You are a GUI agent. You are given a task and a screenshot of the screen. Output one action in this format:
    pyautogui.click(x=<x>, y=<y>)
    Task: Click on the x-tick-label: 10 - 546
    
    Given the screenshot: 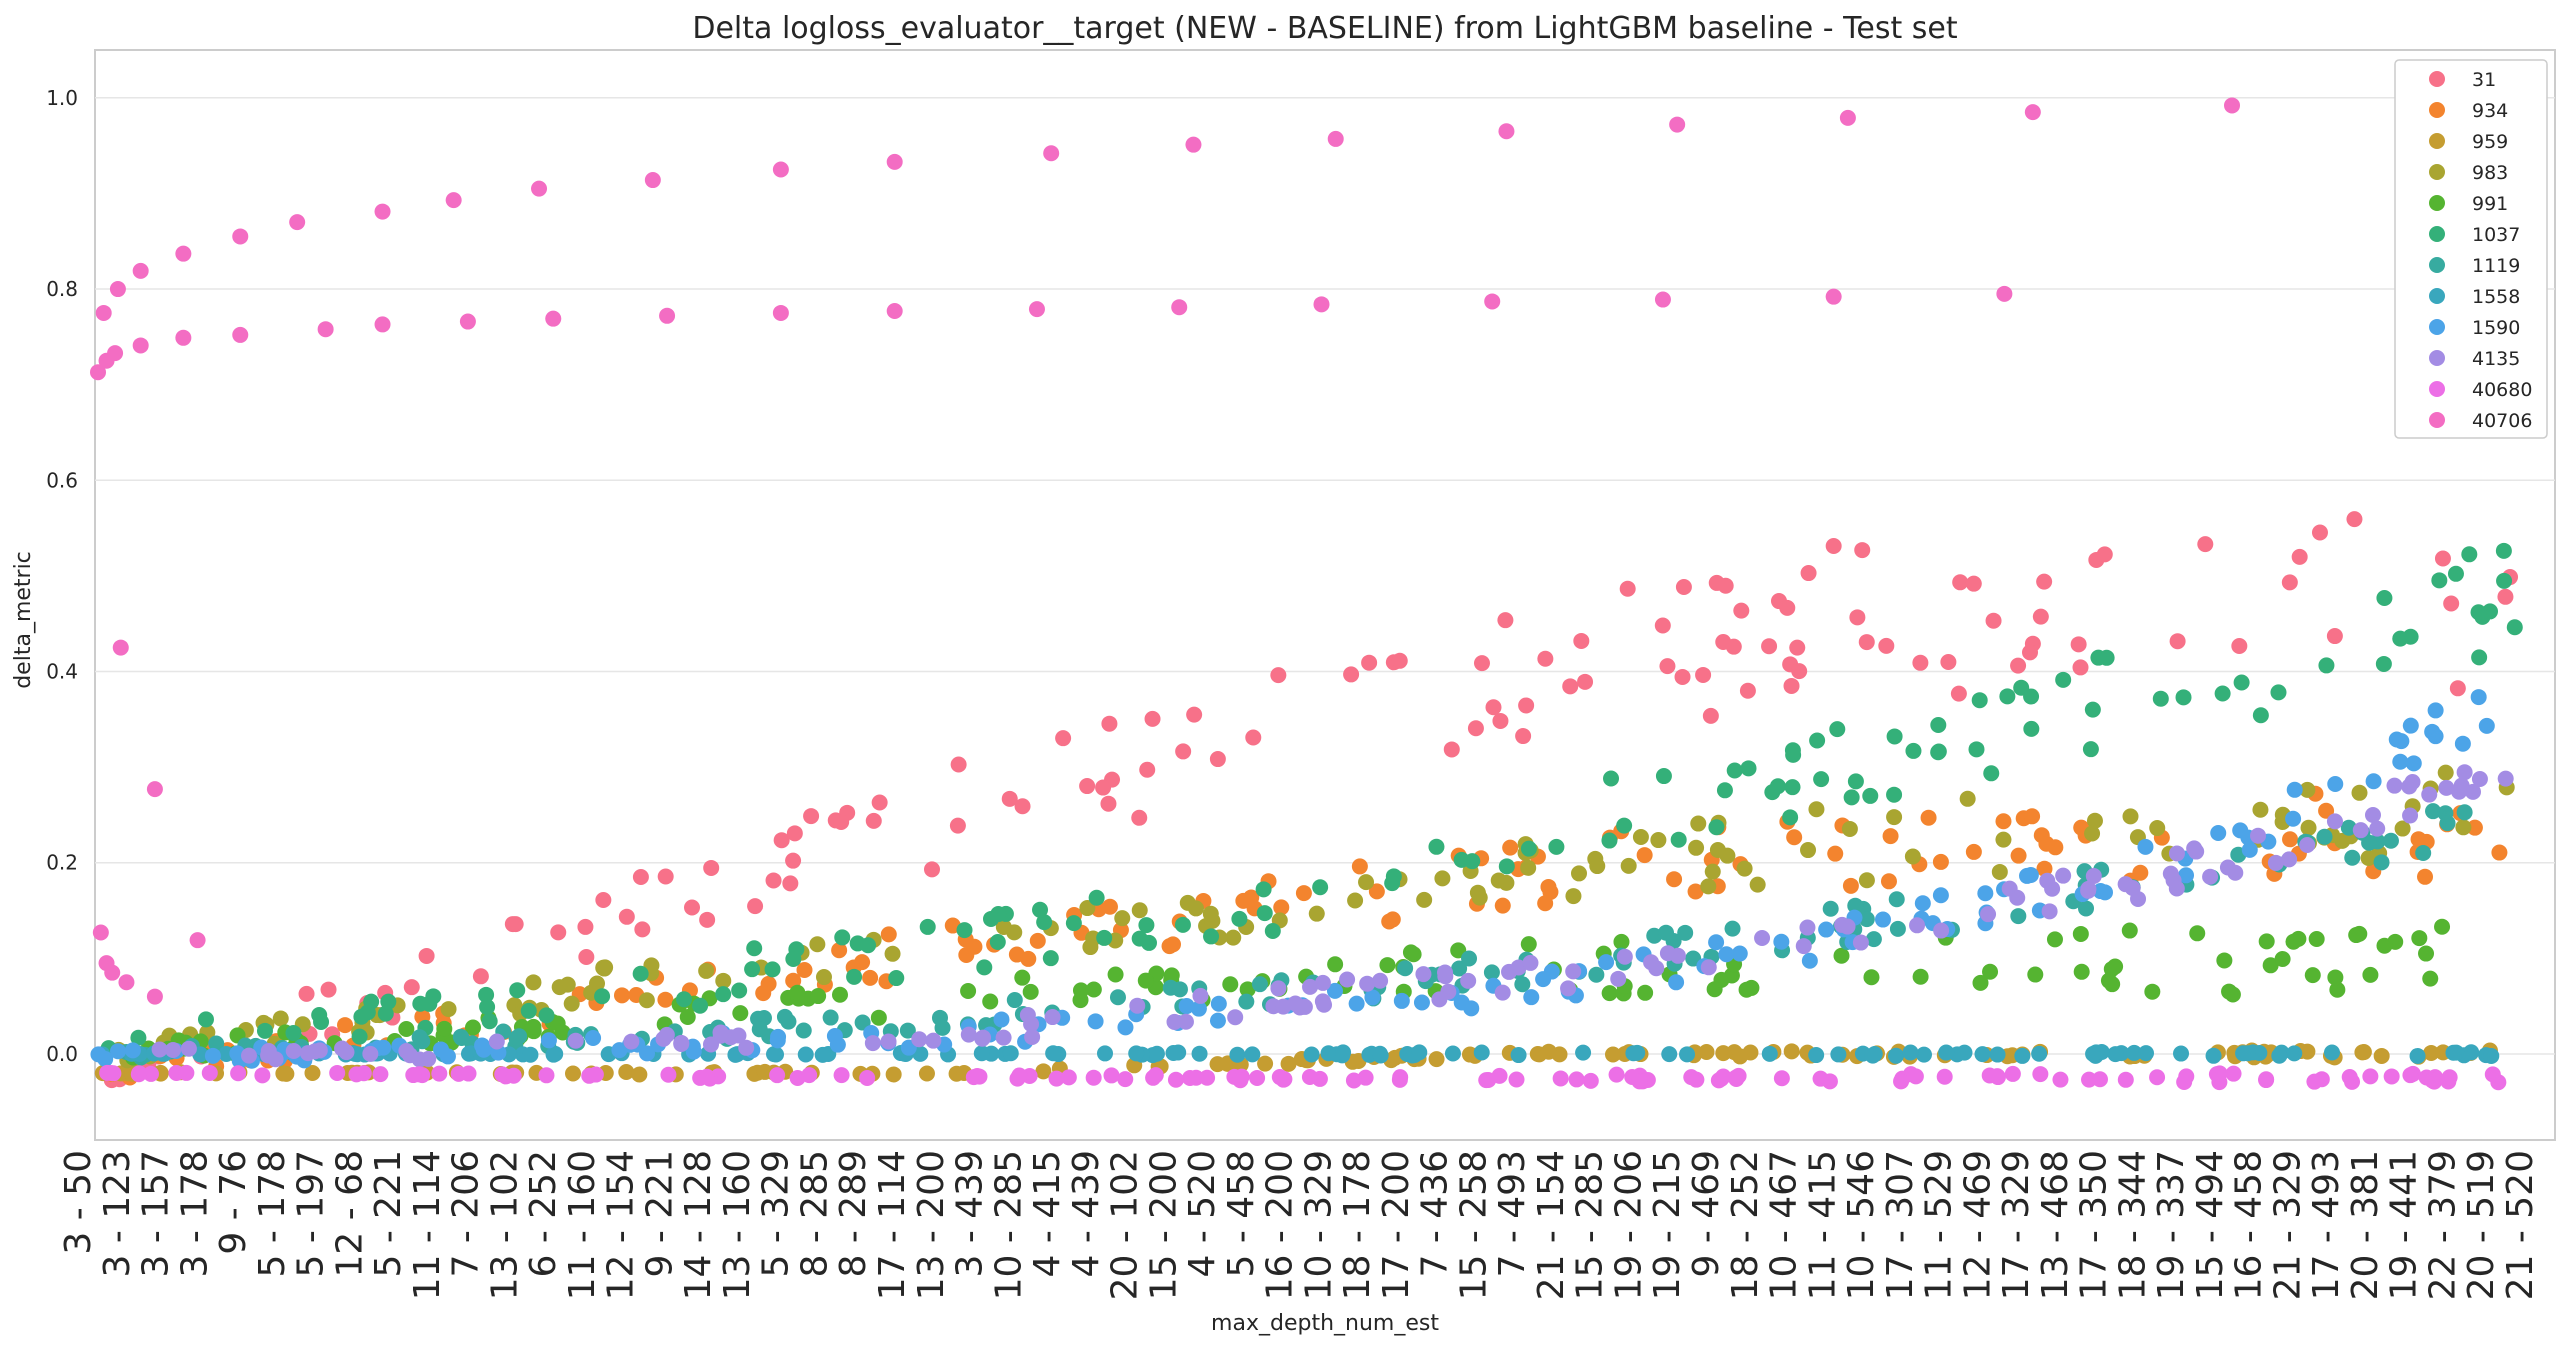 What is the action you would take?
    pyautogui.click(x=1861, y=1225)
    